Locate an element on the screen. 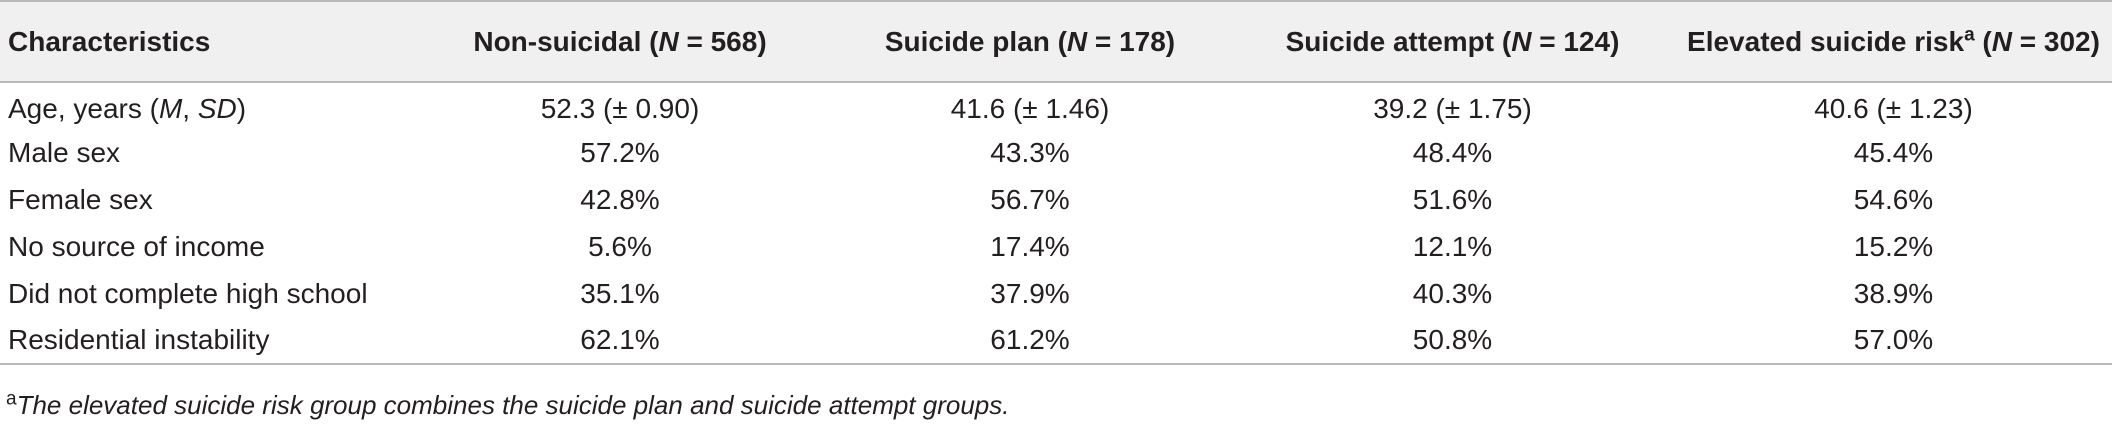 The height and width of the screenshot is (434, 2118). header-label: Suicide plan is located at coordinates (967, 41).